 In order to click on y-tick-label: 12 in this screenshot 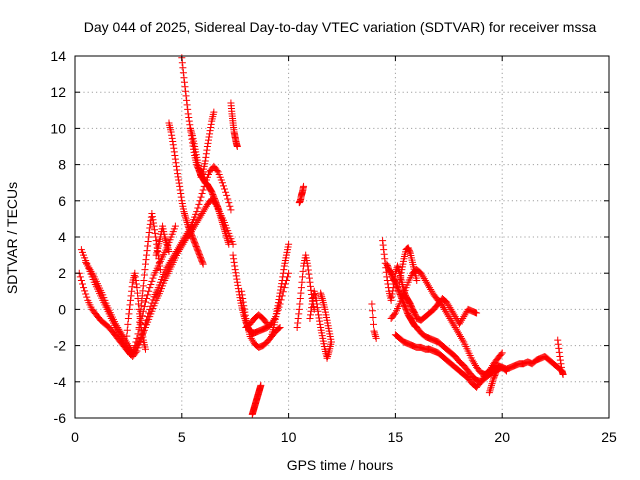, I will do `click(58, 92)`.